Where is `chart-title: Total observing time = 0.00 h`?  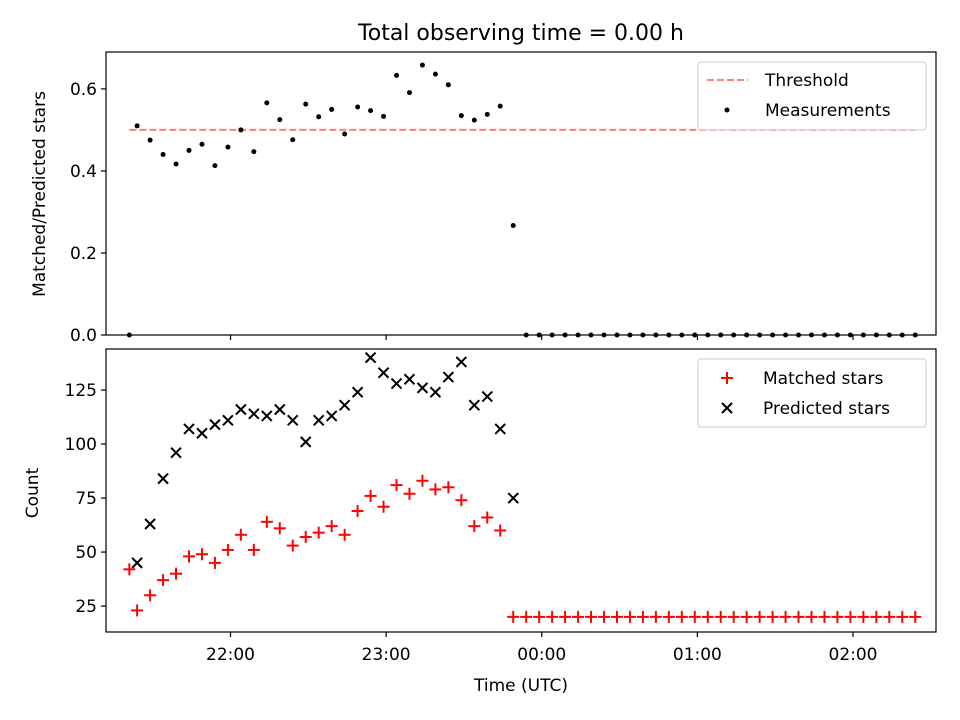
chart-title: Total observing time = 0.00 h is located at coordinates (520, 33).